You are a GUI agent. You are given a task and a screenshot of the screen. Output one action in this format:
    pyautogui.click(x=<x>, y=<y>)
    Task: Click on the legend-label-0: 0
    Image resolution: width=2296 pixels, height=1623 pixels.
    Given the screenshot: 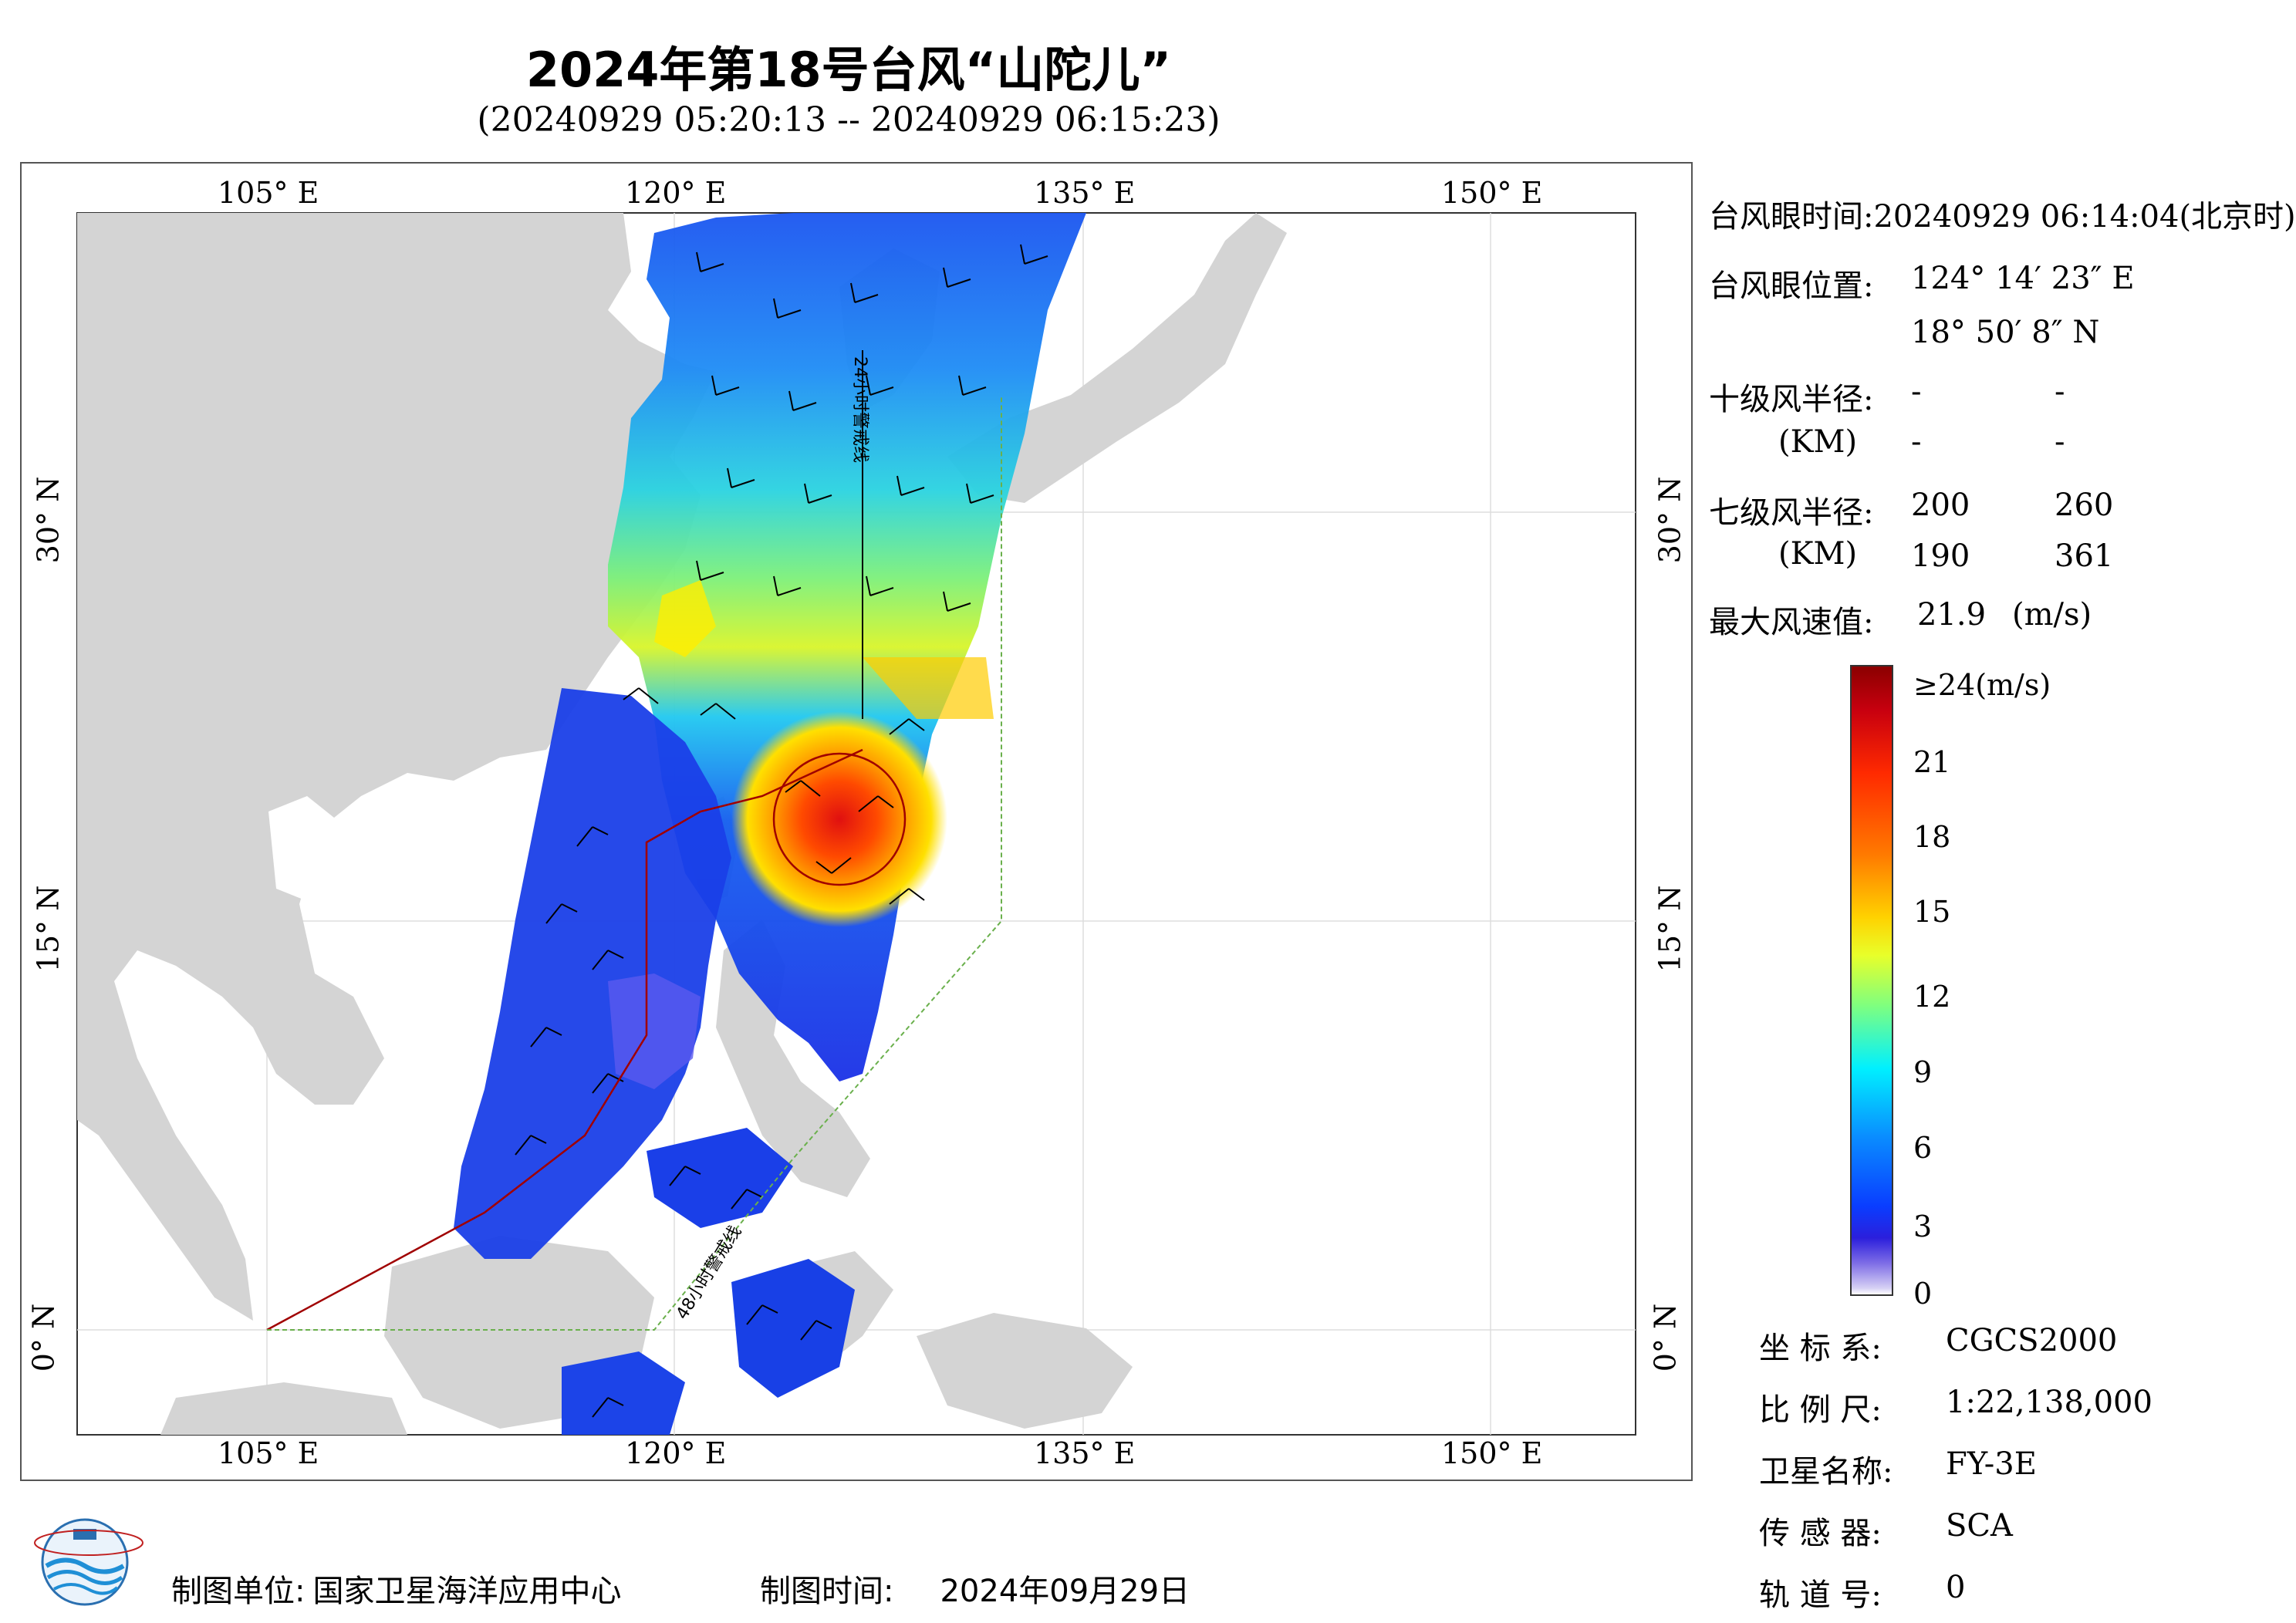 What is the action you would take?
    pyautogui.click(x=1923, y=1294)
    